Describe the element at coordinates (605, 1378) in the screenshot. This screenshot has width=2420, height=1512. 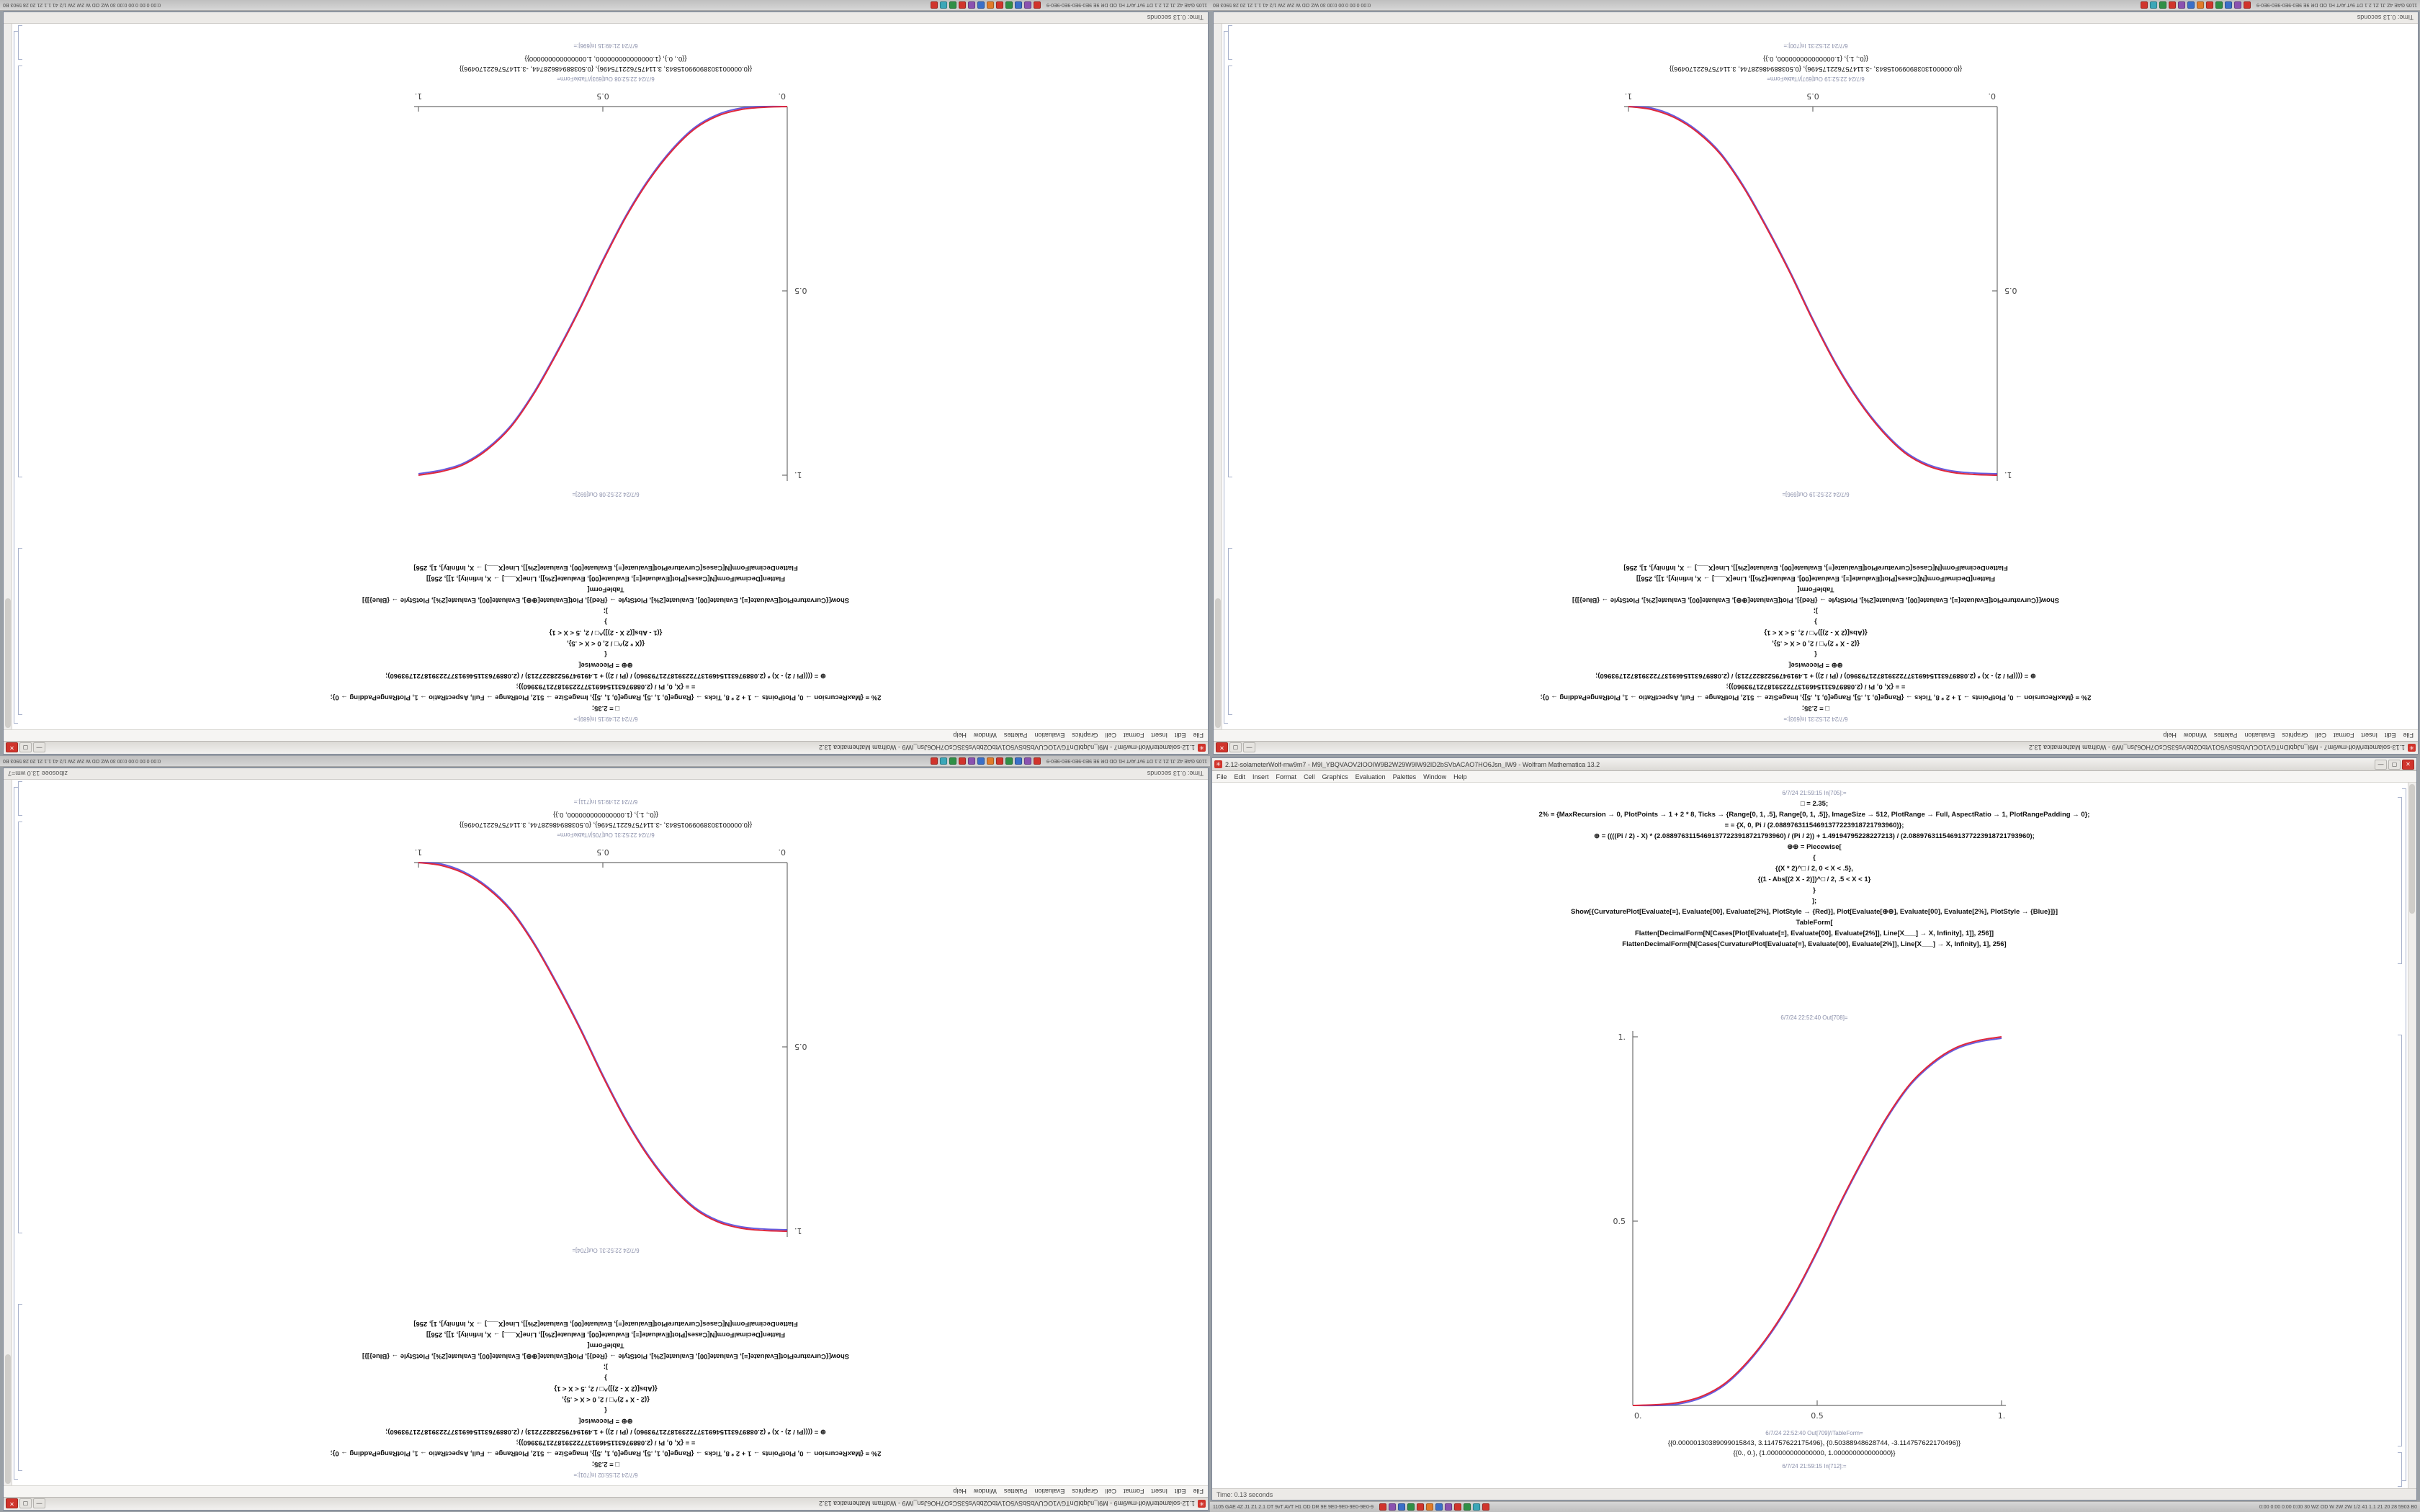
I see `input-code-line: }` at that location.